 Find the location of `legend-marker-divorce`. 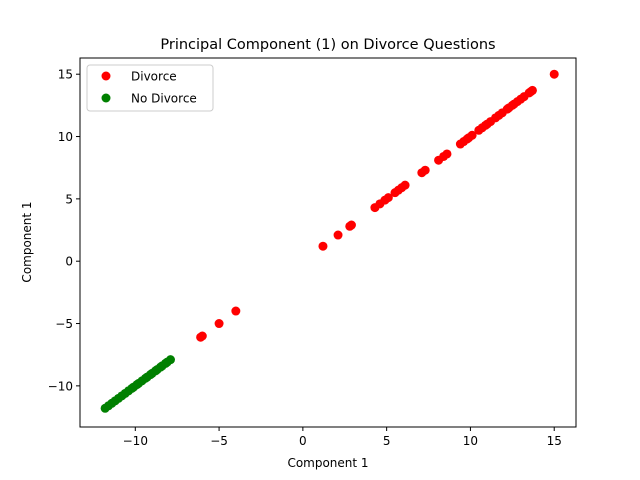

legend-marker-divorce is located at coordinates (106, 76).